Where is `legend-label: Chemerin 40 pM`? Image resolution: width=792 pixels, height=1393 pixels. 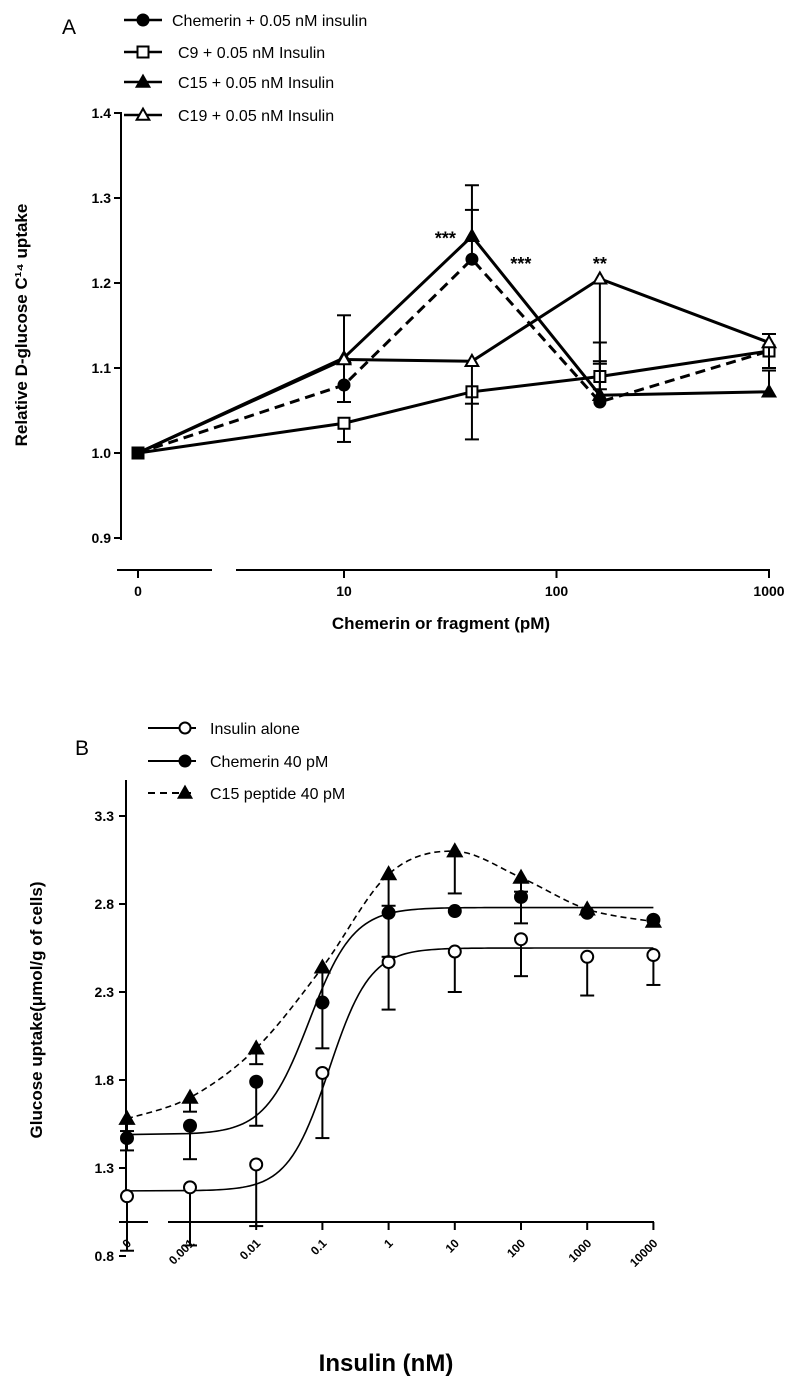 legend-label: Chemerin 40 pM is located at coordinates (269, 762).